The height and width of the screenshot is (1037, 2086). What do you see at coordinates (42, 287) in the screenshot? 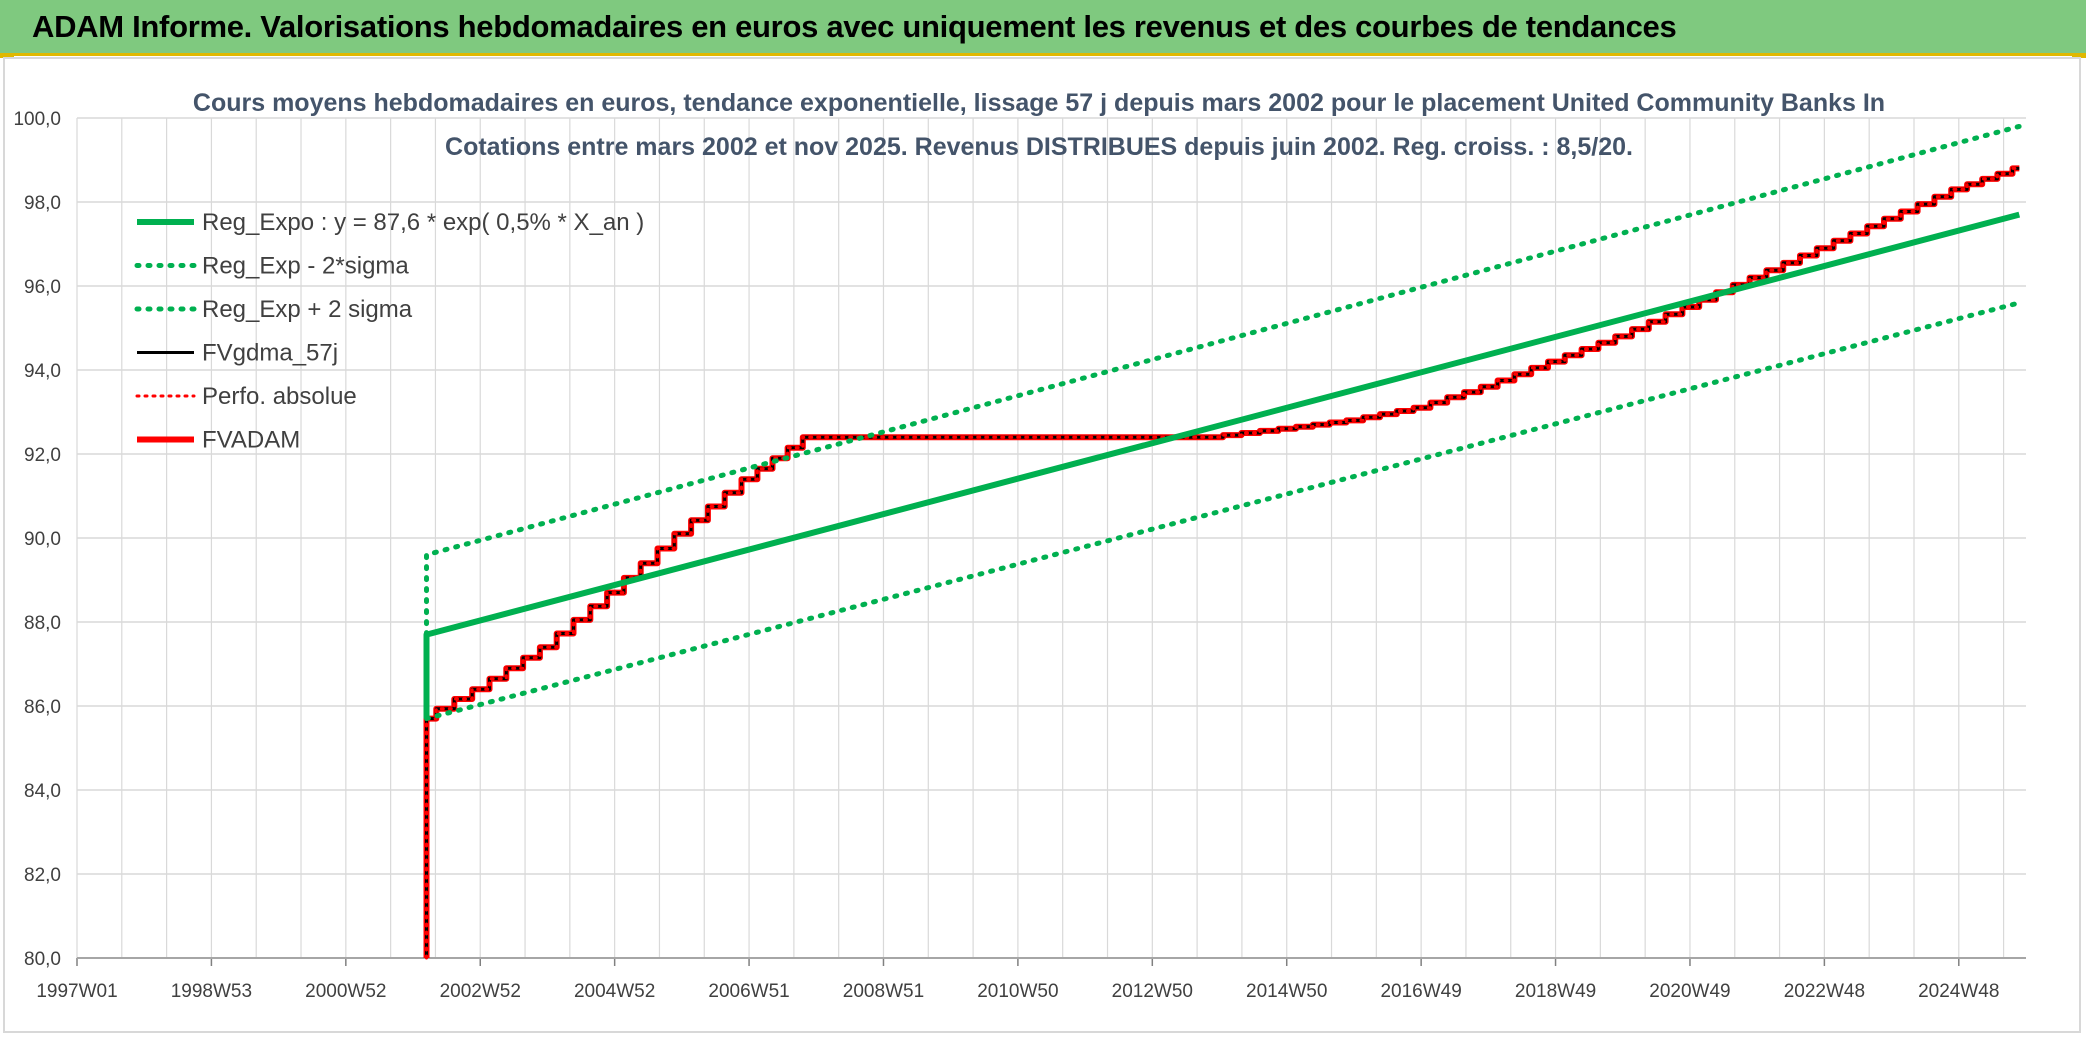
I see `y-tick-label: 96,0` at bounding box center [42, 287].